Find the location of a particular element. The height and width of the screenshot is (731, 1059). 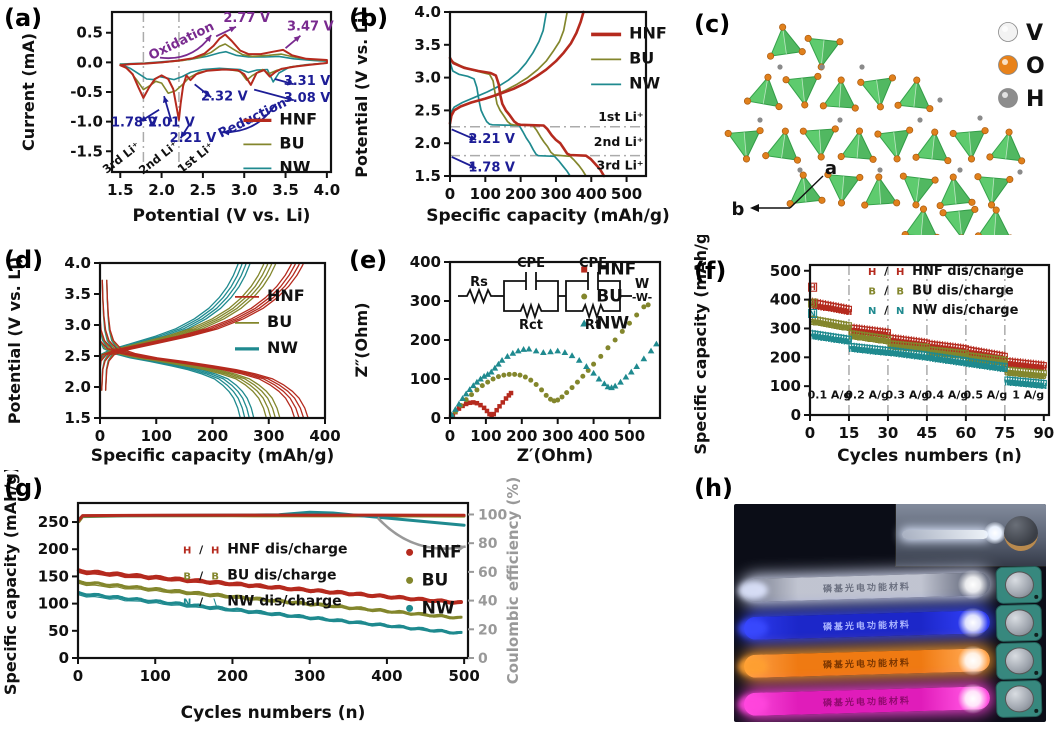

y-tick: 3.0 is located at coordinates (427, 78).